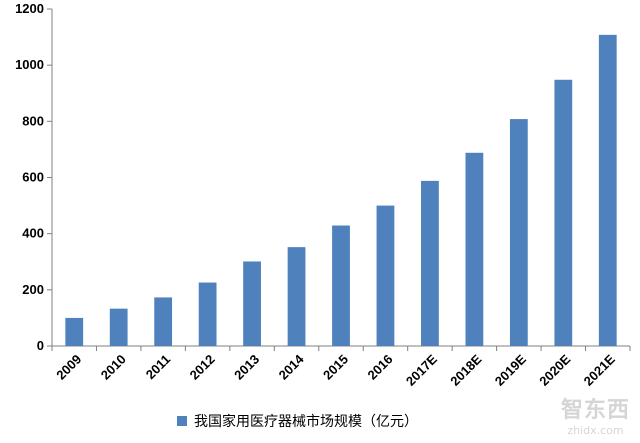  I want to click on bar-2010, so click(118, 327).